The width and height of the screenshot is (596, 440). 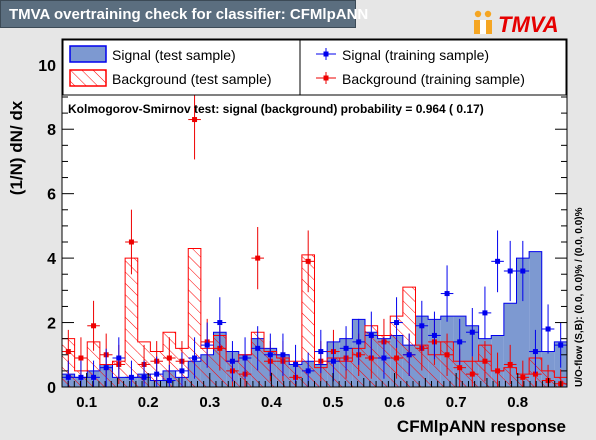 What do you see at coordinates (433, 79) in the screenshot?
I see `legend-background-train: Background (training sample)` at bounding box center [433, 79].